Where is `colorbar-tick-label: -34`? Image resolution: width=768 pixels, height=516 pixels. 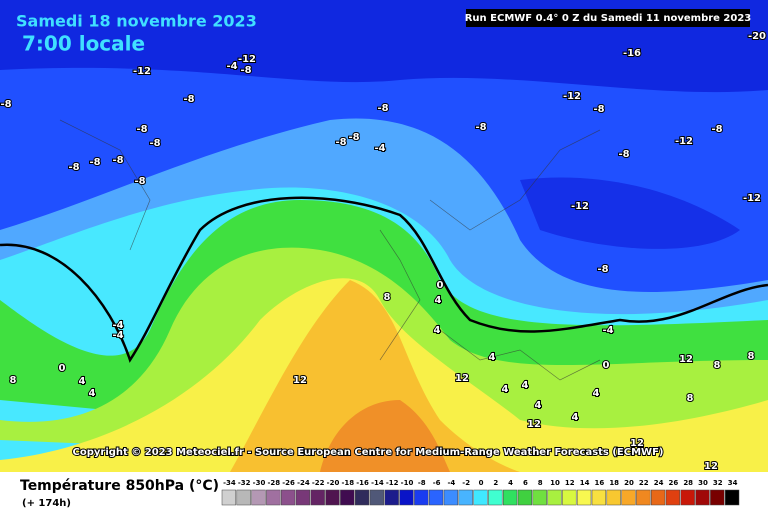
colorbar-tick-label: -34 is located at coordinates (229, 483).